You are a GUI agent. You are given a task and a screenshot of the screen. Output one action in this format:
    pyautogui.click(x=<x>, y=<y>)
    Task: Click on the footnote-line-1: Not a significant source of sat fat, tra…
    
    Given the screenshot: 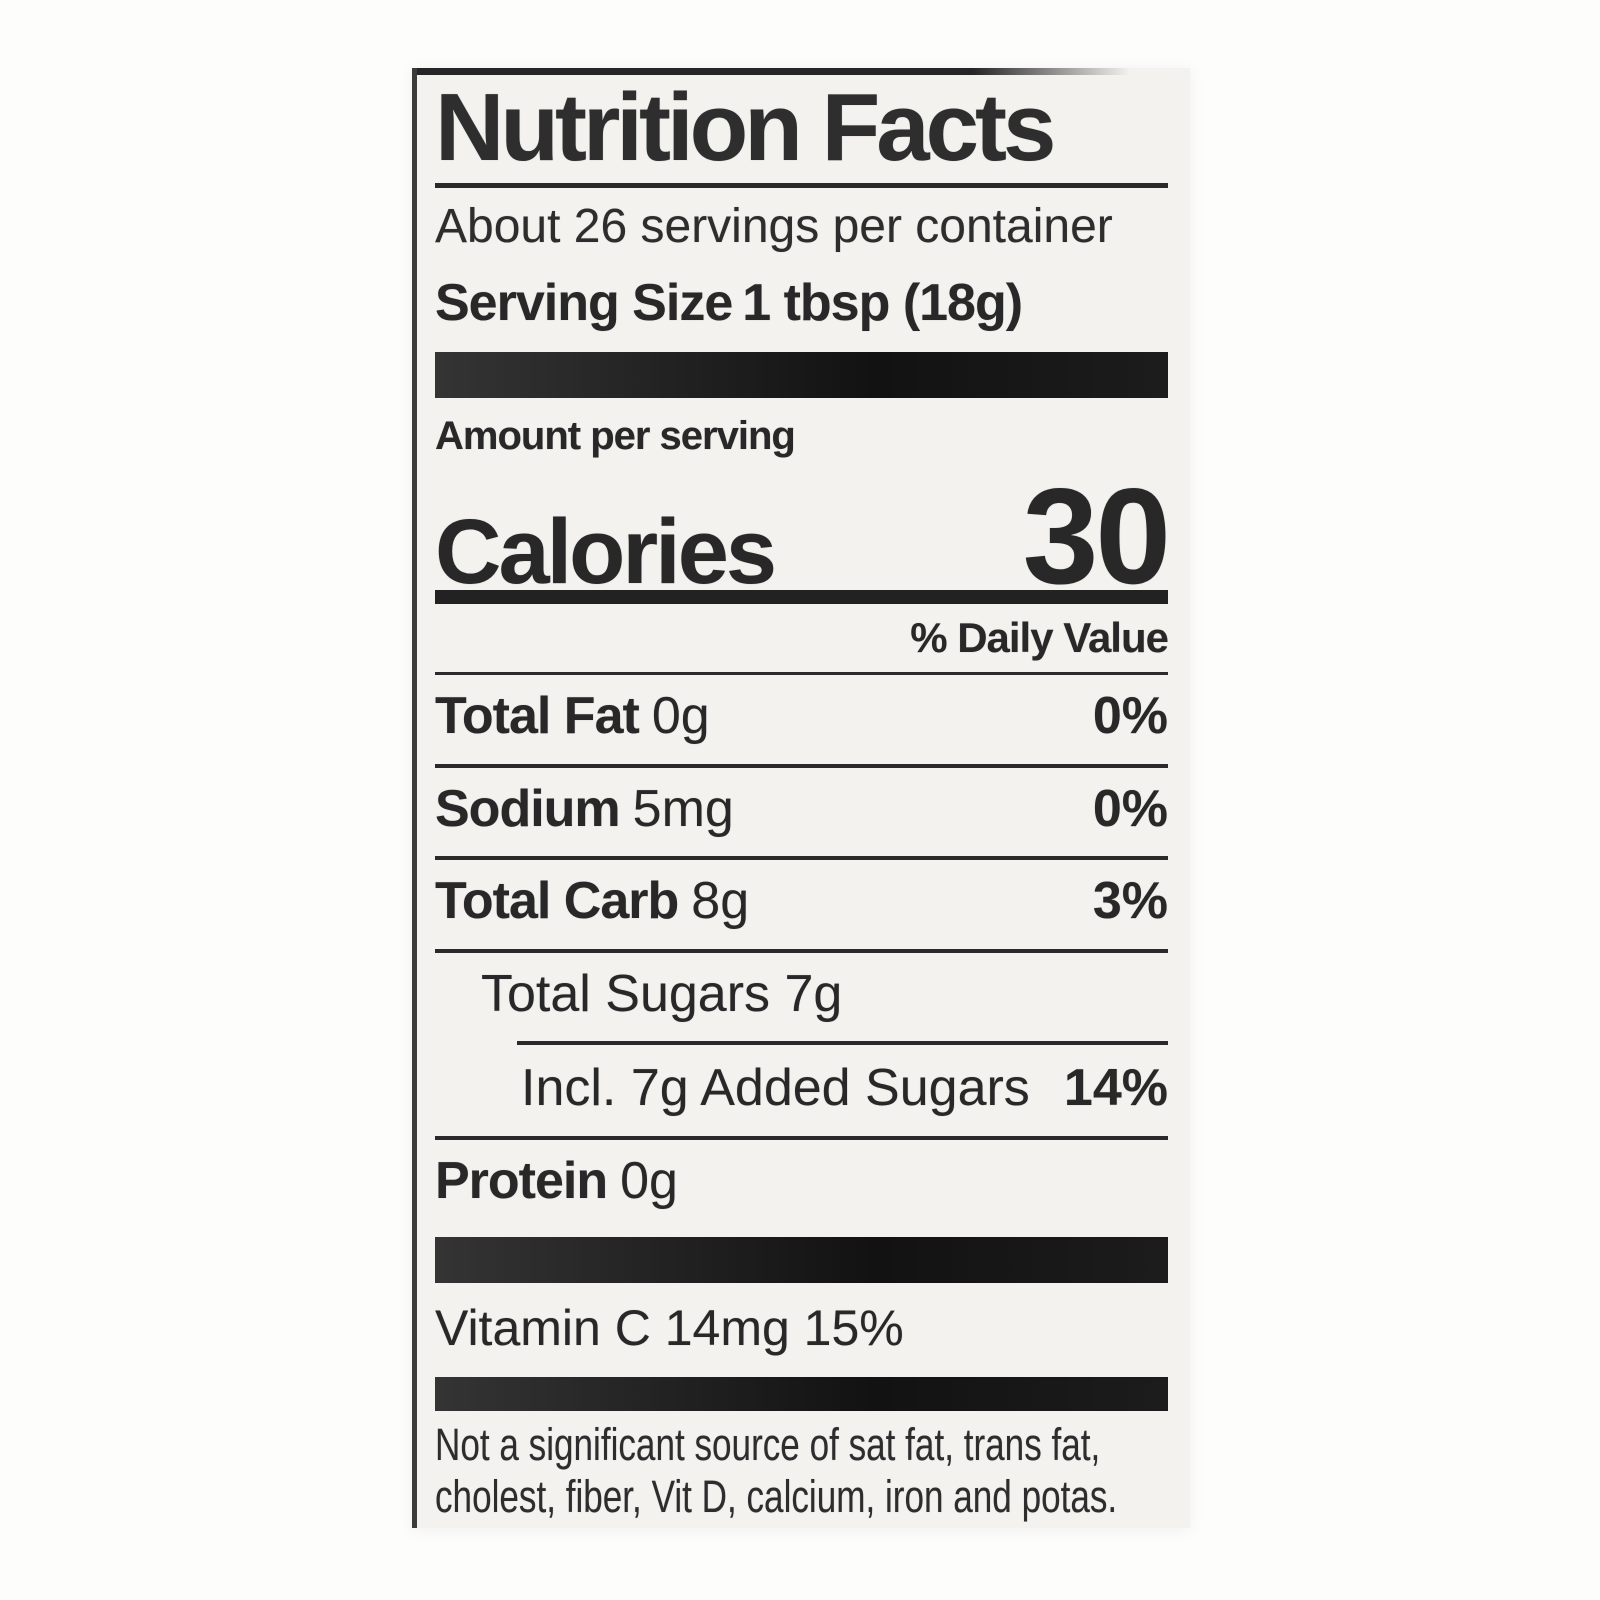 What is the action you would take?
    pyautogui.click(x=768, y=1444)
    